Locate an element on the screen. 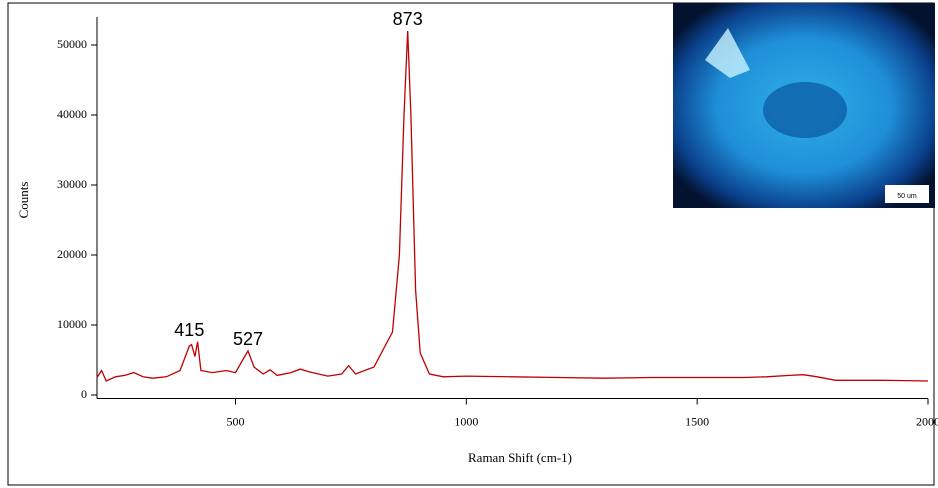 This screenshot has width=938, height=488. y-tick-label: 30000 is located at coordinates (72, 184).